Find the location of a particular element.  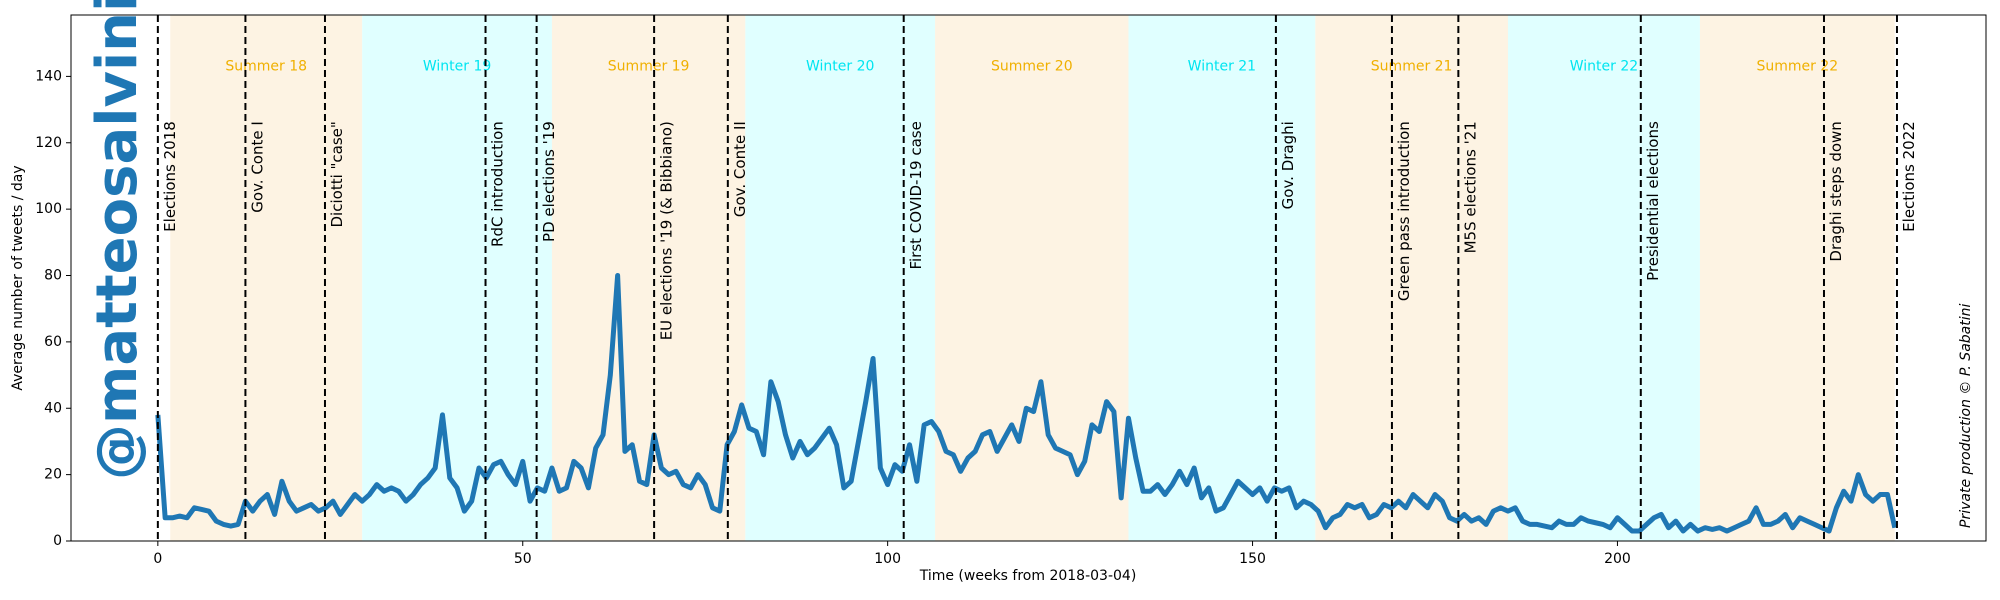

y-axis-label: Average number of tweets / day is located at coordinates (18, 277).